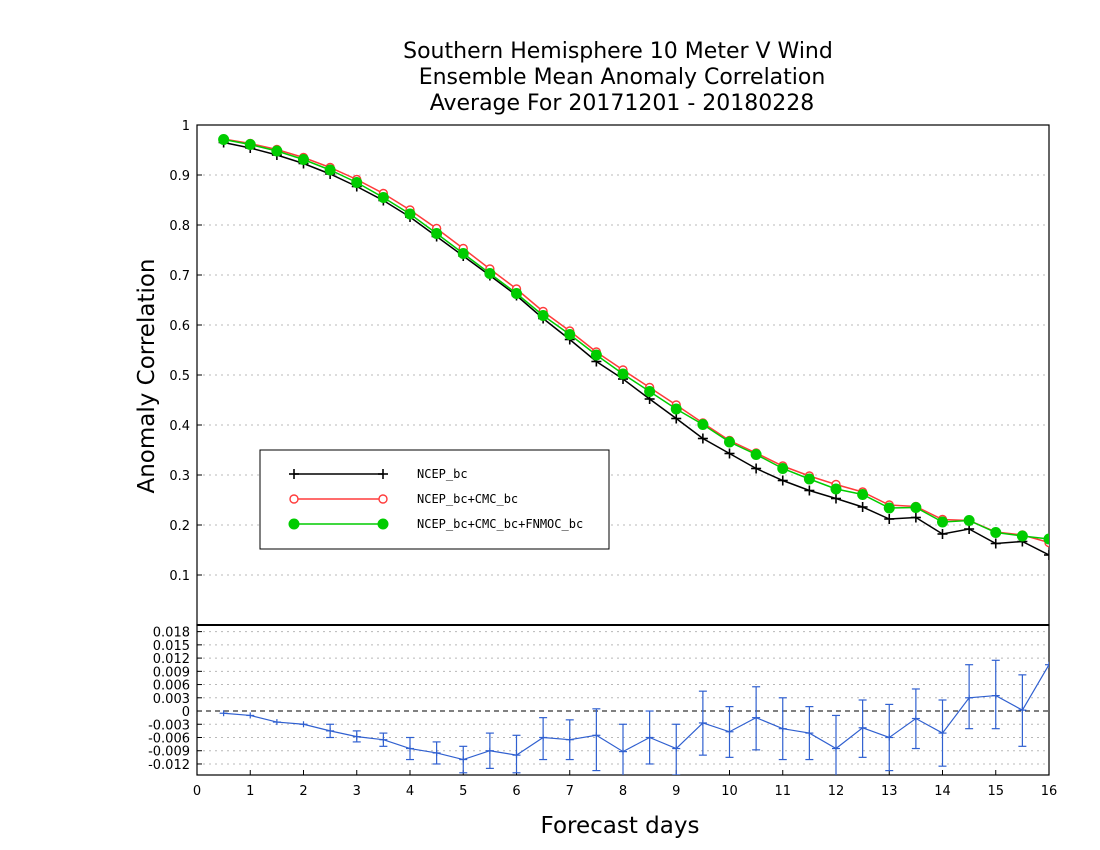  I want to click on y-tick-label: 0.3, so click(179, 476).